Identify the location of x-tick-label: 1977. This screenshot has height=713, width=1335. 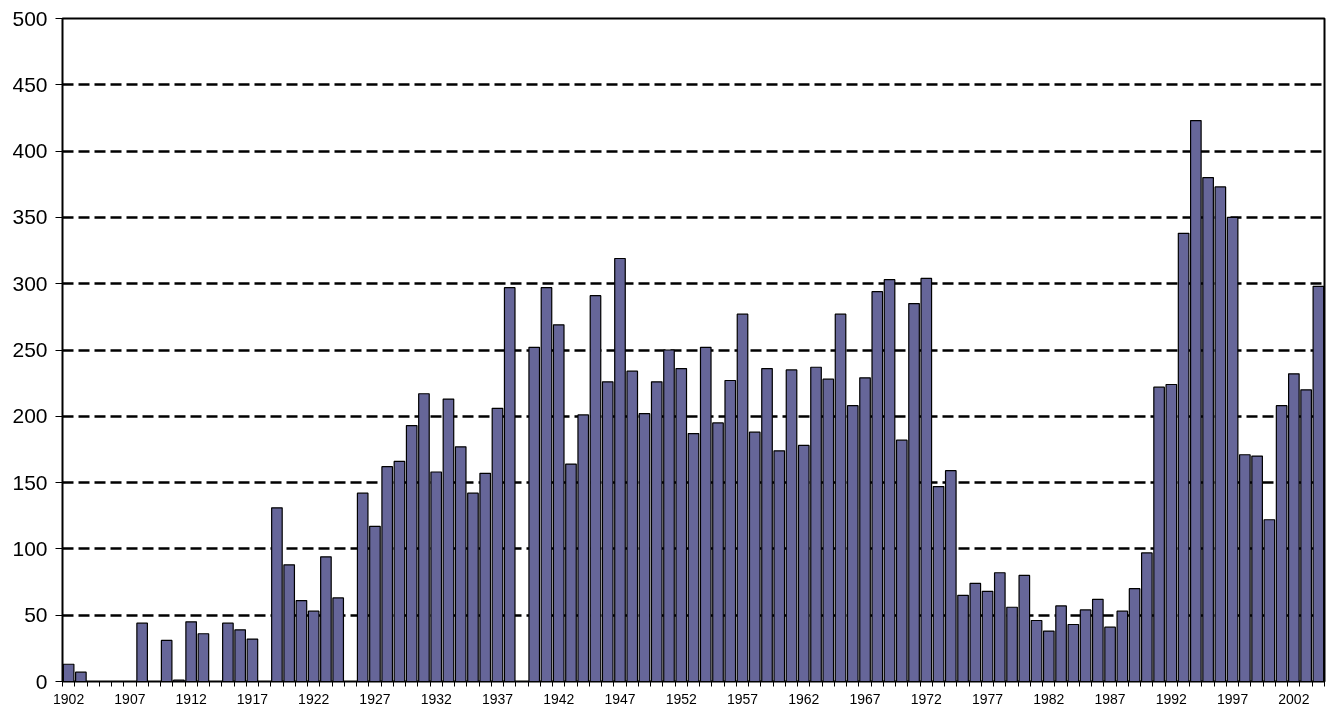
(987, 698).